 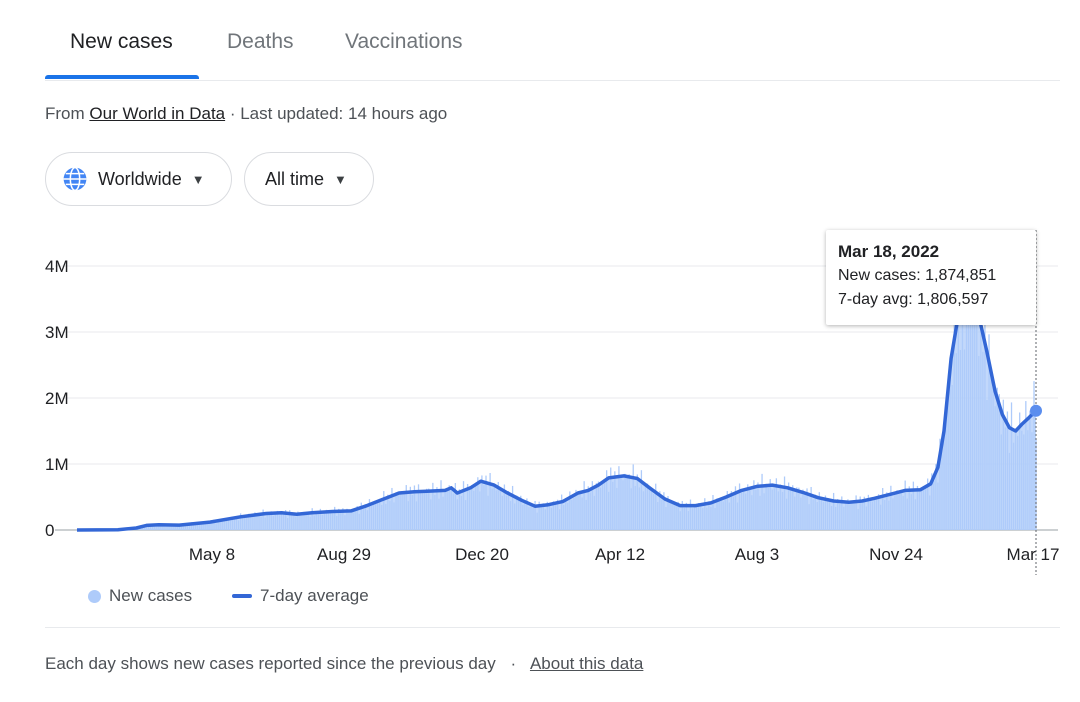 I want to click on divider, so click(x=552, y=627).